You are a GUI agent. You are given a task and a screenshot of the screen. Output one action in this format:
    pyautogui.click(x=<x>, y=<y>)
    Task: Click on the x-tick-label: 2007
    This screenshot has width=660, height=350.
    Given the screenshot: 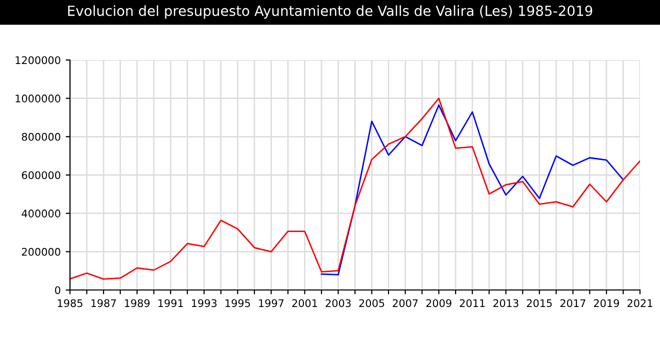 What is the action you would take?
    pyautogui.click(x=405, y=303)
    